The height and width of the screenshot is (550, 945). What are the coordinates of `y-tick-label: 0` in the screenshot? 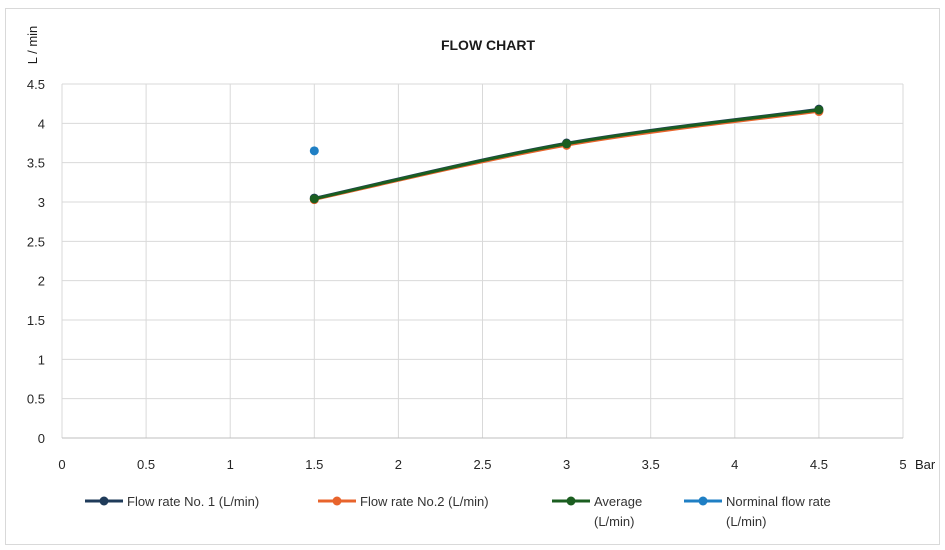 It's located at (41, 438).